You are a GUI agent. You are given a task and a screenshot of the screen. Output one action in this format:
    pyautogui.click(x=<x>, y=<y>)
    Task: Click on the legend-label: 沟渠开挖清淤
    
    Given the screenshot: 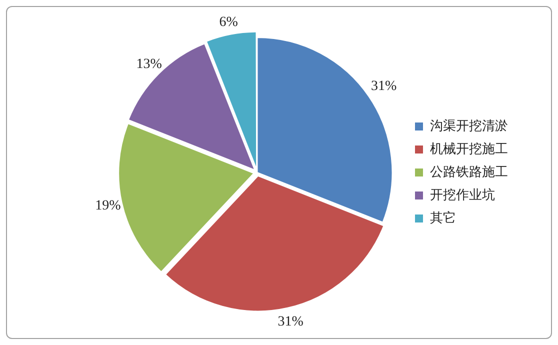 What is the action you would take?
    pyautogui.click(x=469, y=126)
    